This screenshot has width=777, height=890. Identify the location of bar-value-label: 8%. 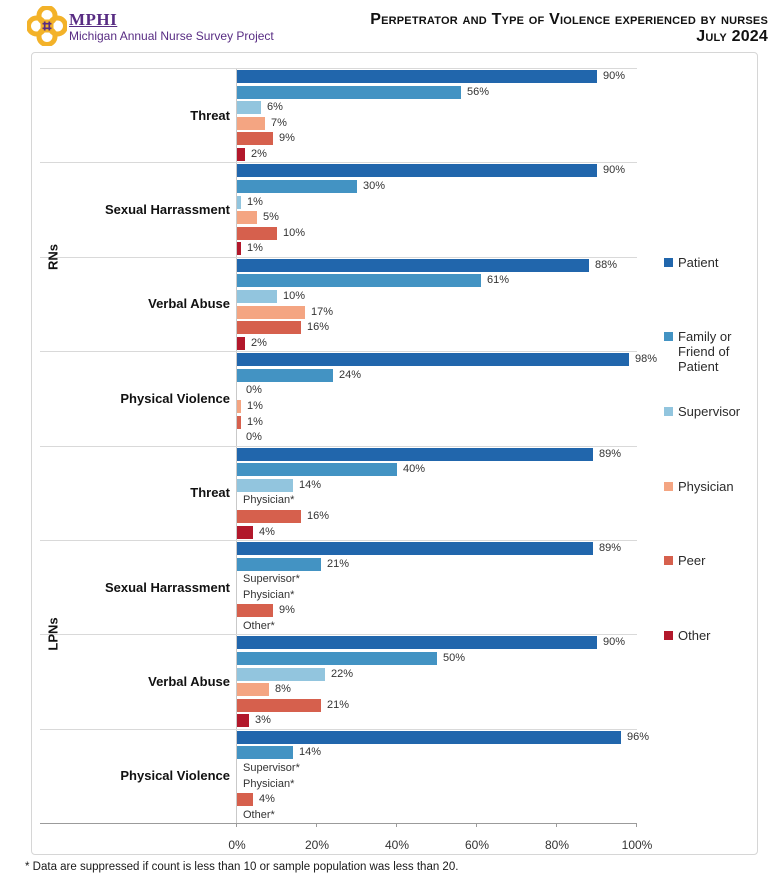
(283, 689).